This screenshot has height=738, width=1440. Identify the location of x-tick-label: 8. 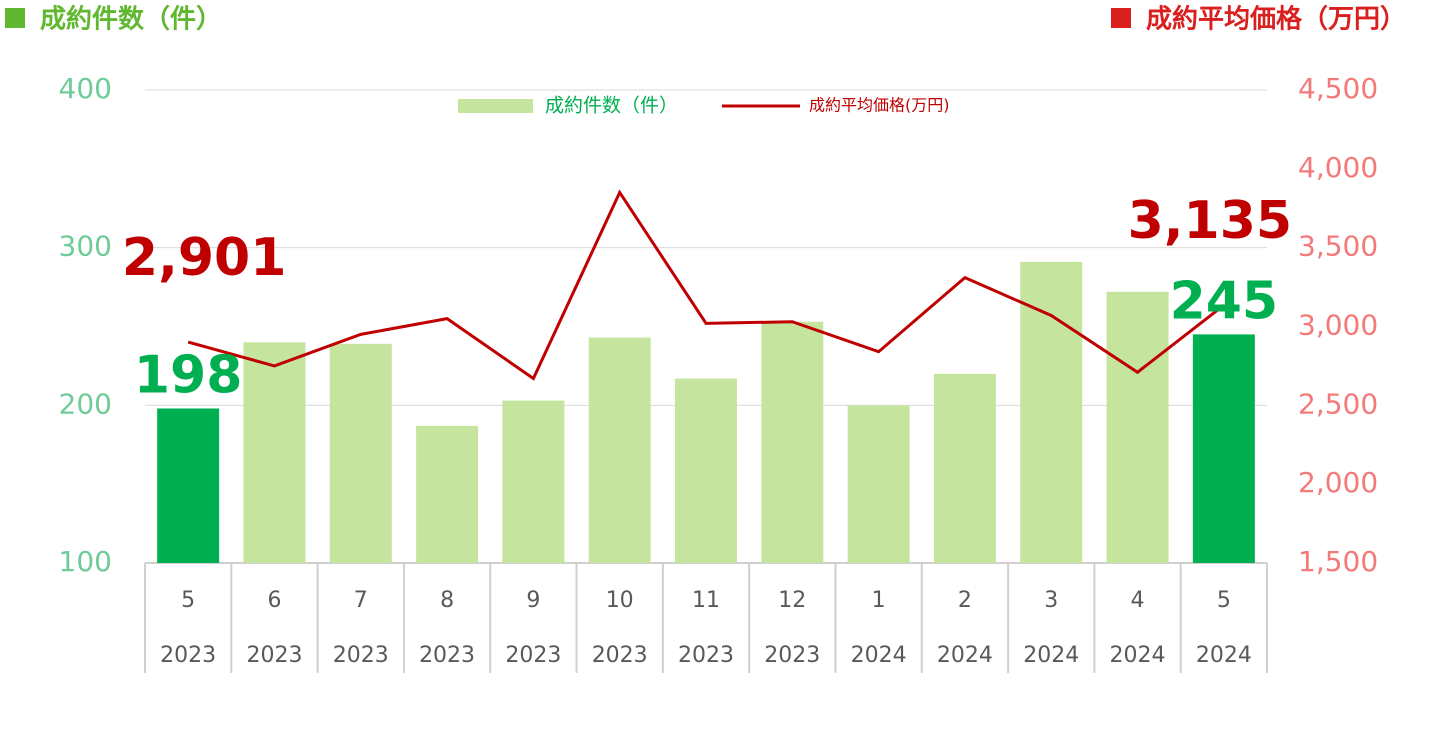
(447, 600).